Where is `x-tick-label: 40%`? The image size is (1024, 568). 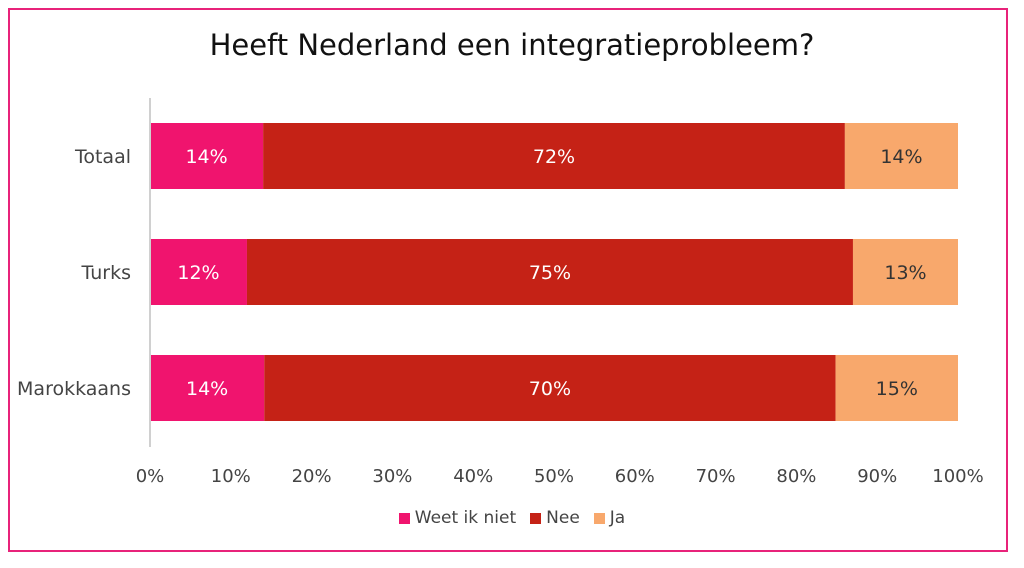 x-tick-label: 40% is located at coordinates (473, 476).